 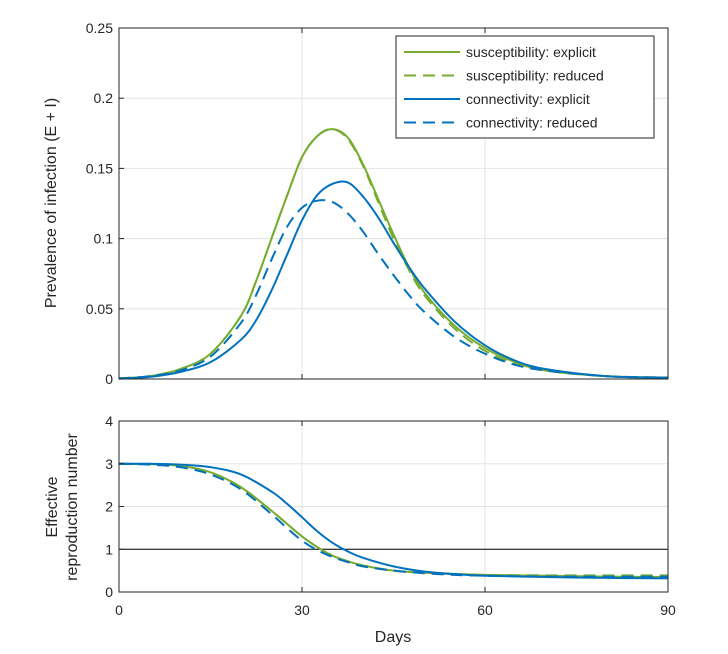 What do you see at coordinates (393, 637) in the screenshot?
I see `x-axis-label: Days` at bounding box center [393, 637].